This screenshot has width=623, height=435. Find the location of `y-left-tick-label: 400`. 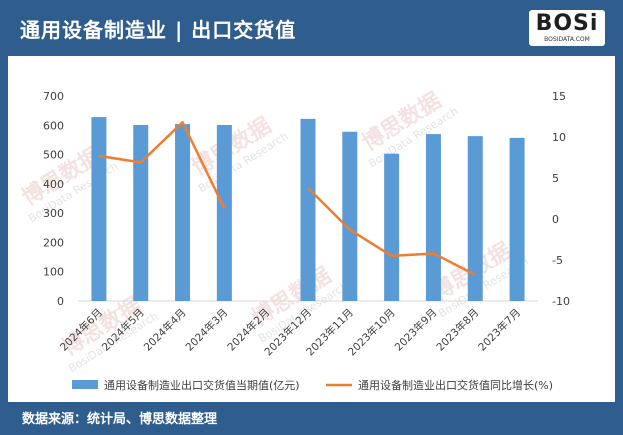

y-left-tick-label: 400 is located at coordinates (53, 184).